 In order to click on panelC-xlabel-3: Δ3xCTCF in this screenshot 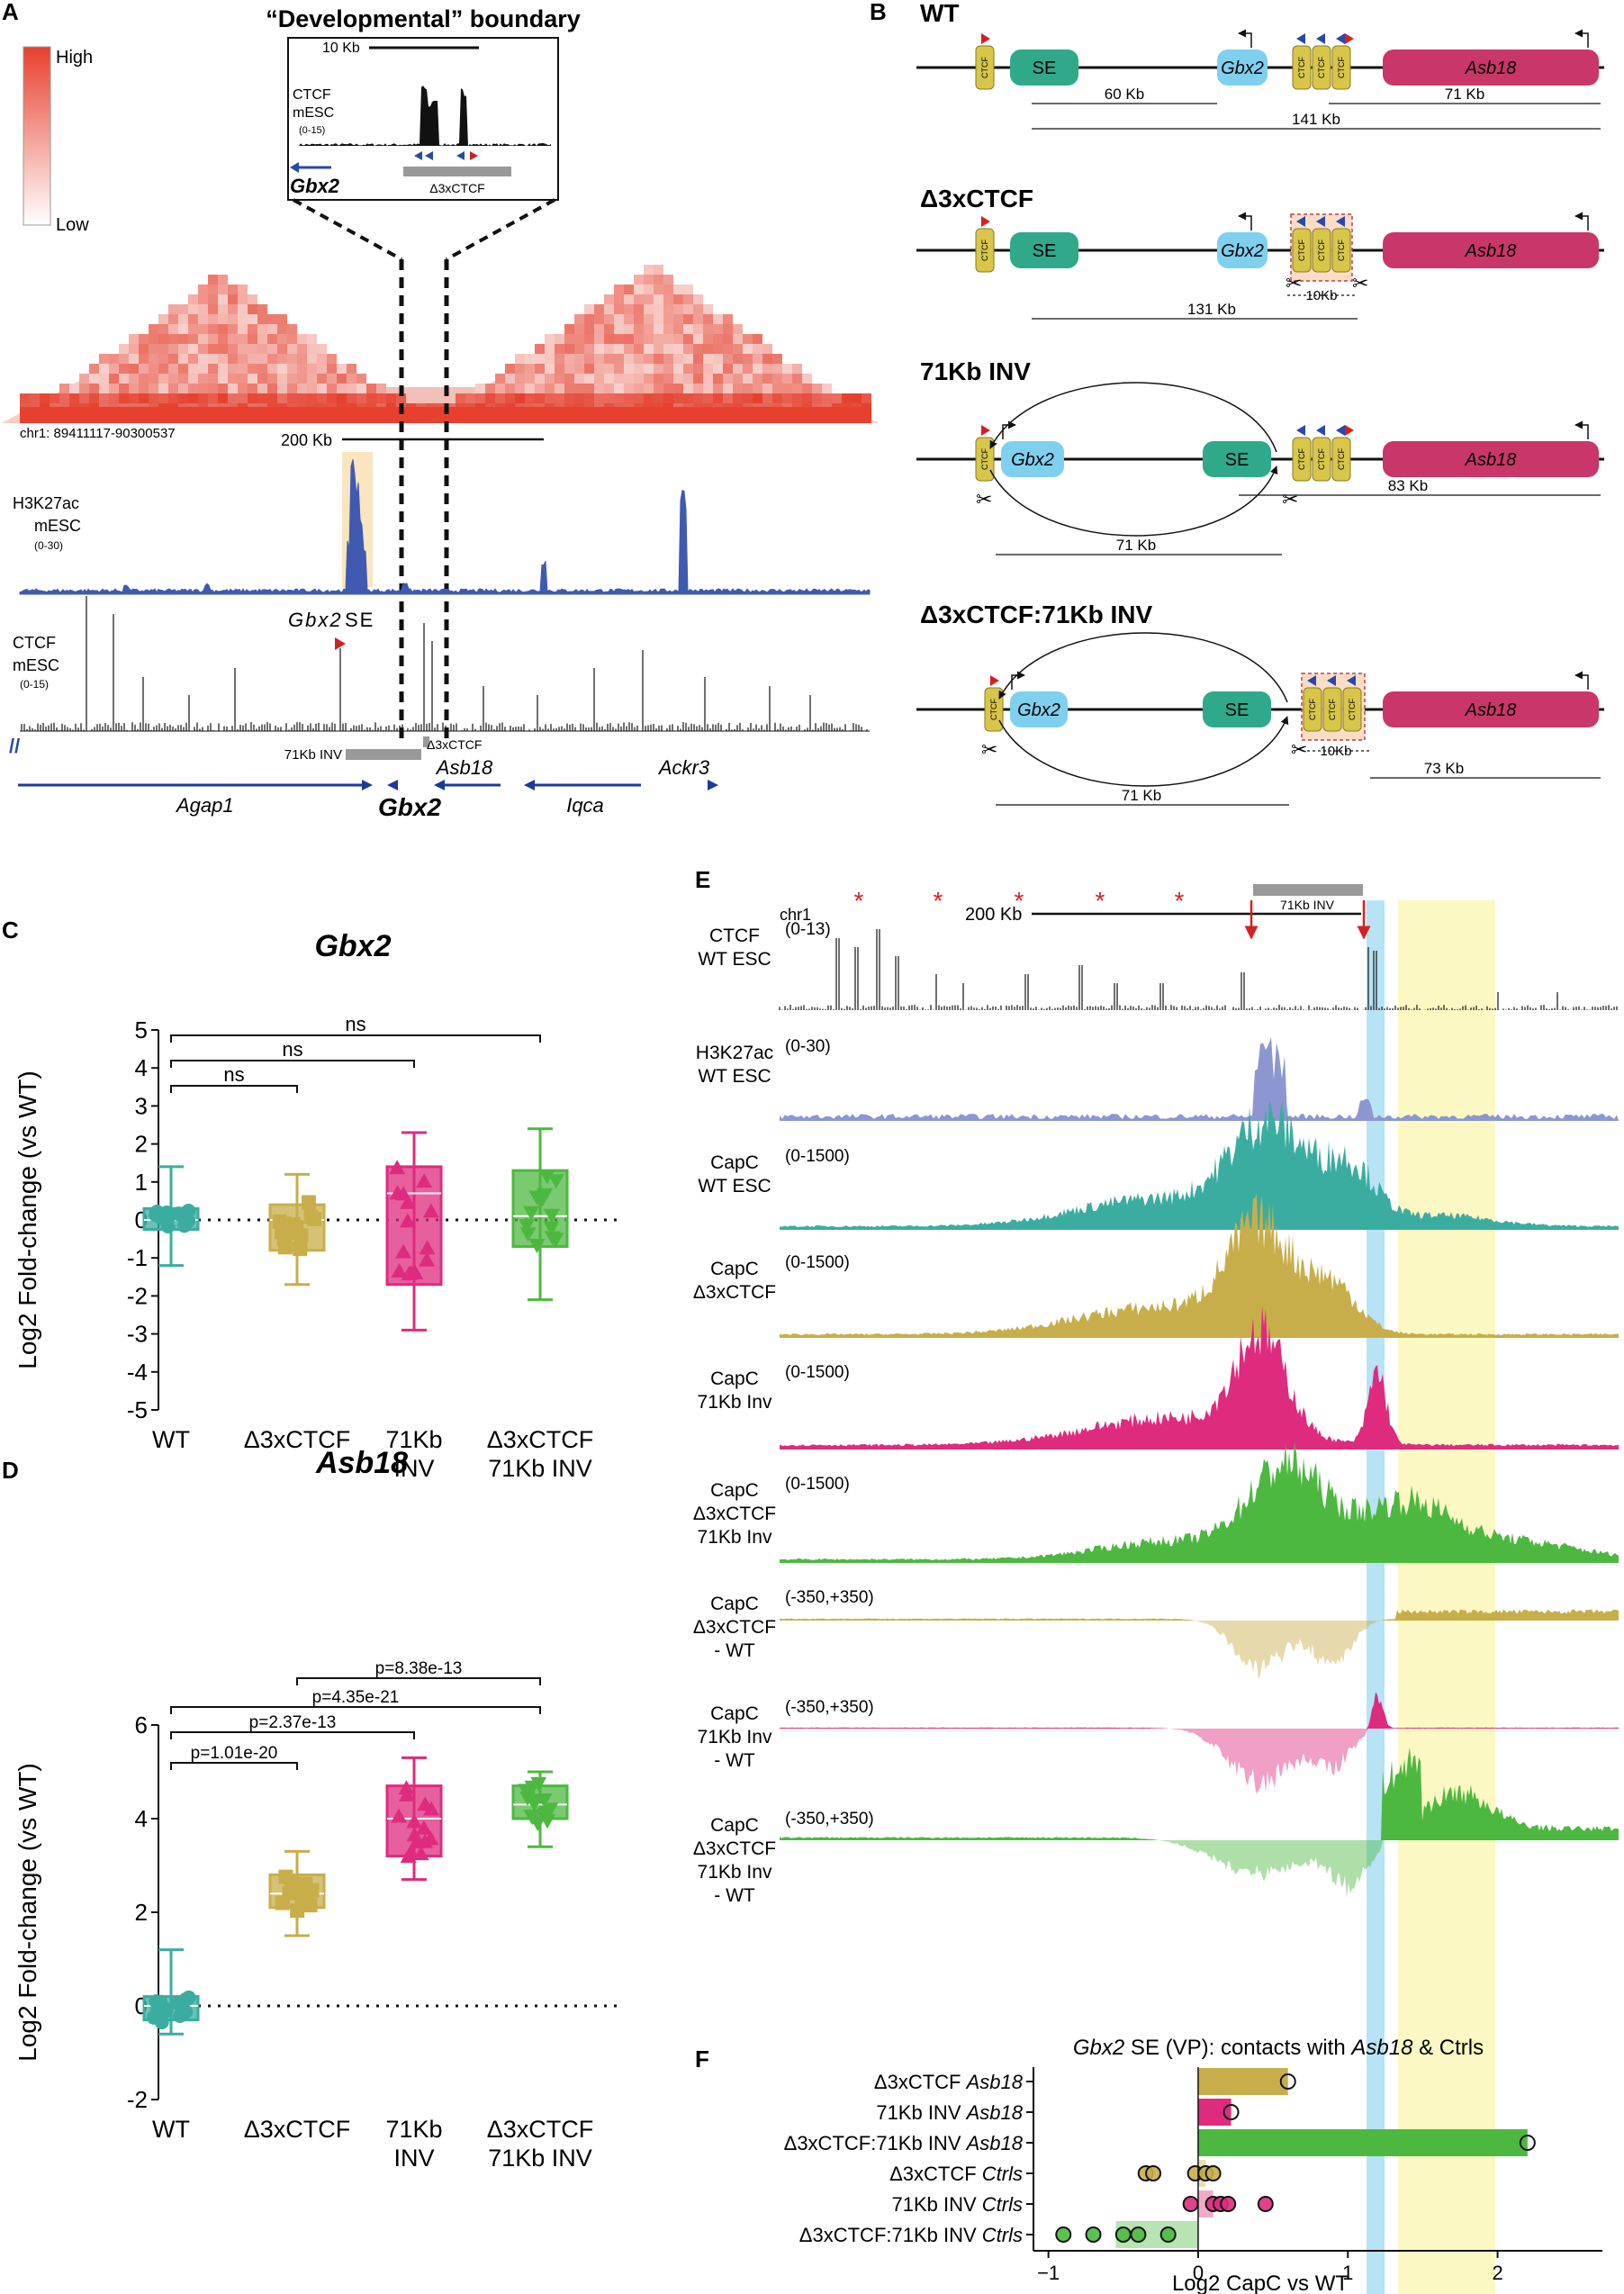, I will do `click(540, 1439)`.